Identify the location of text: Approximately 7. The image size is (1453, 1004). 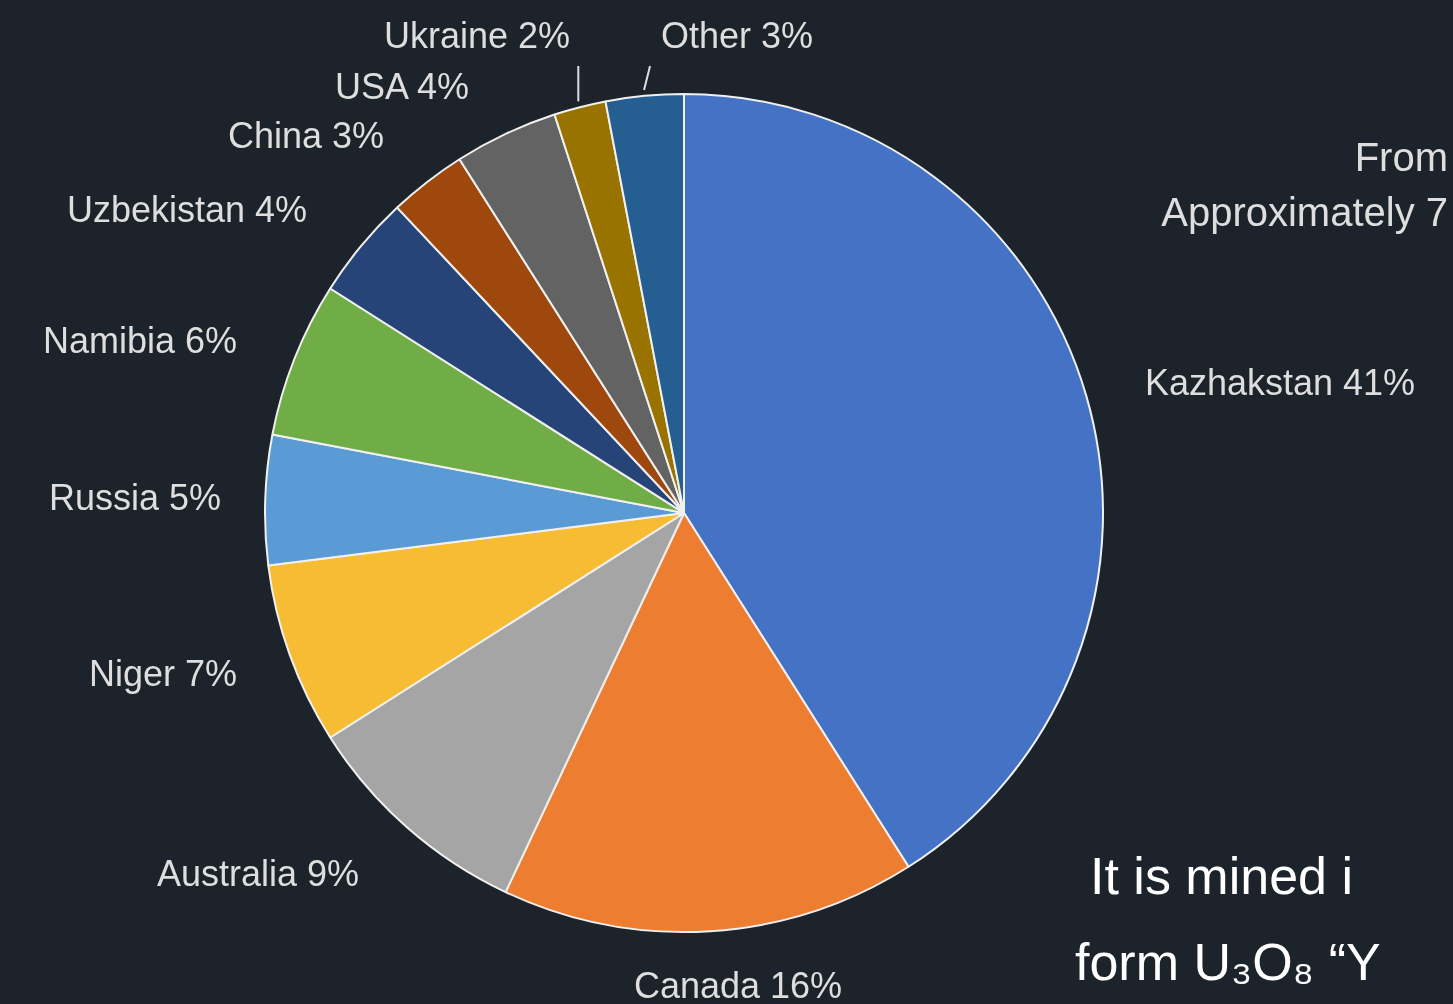
(1304, 212).